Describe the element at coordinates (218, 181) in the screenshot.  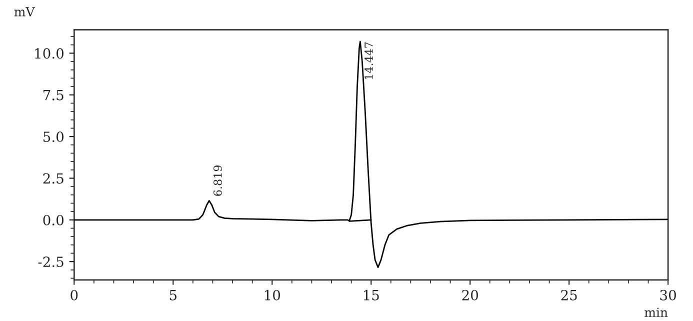
I see `annotation: 6.819` at that location.